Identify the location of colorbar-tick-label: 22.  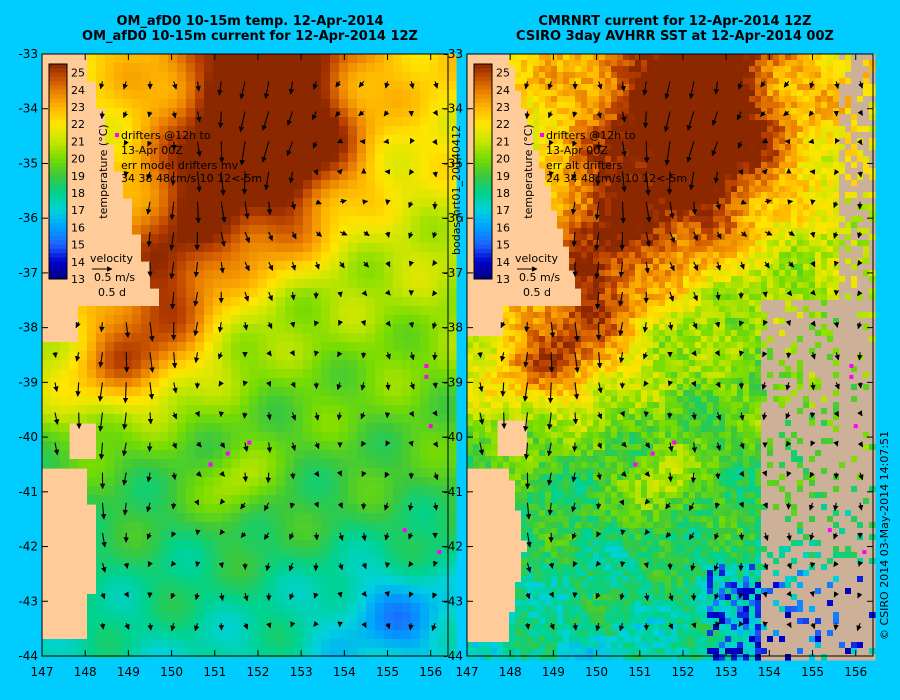
(78, 124).